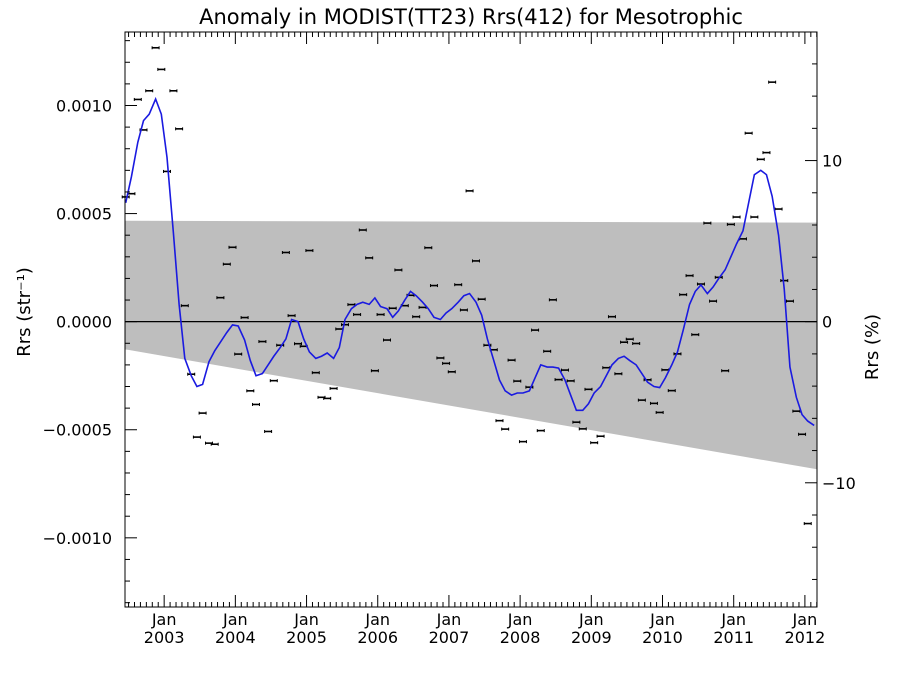  What do you see at coordinates (306, 637) in the screenshot?
I see `x-tick-label-year: 2005` at bounding box center [306, 637].